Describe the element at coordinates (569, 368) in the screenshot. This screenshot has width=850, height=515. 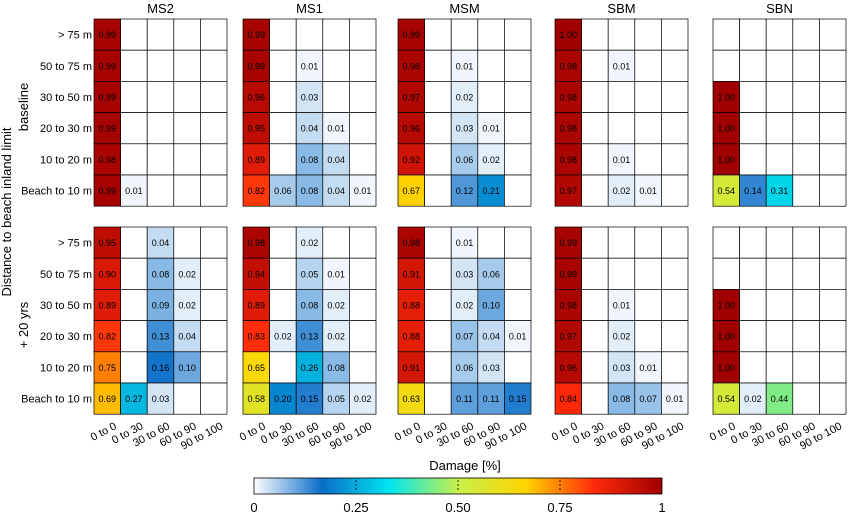
I see `cell-value-label: 0.96` at that location.